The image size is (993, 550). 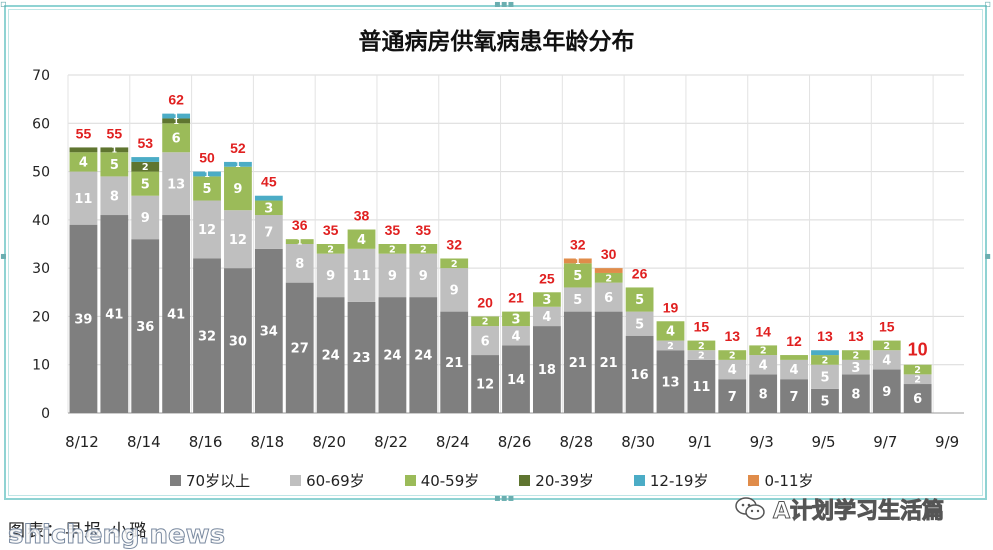 I want to click on segment-label: 34, so click(x=269, y=332).